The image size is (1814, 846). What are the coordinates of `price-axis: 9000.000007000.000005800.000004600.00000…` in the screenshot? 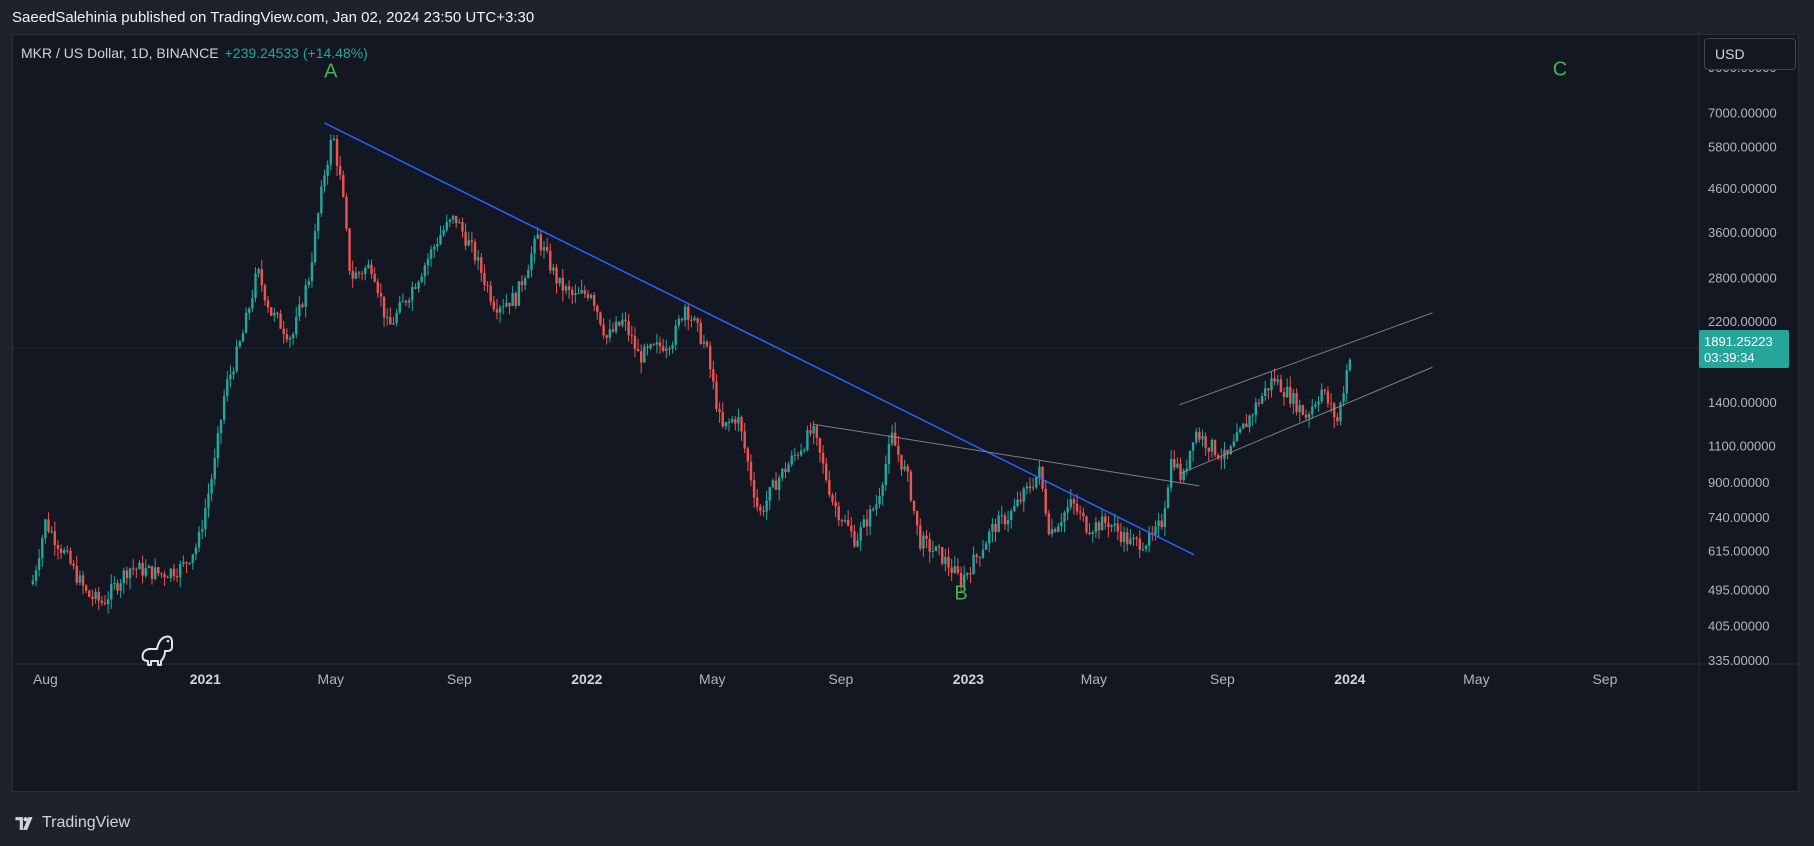 It's located at (1742, 364).